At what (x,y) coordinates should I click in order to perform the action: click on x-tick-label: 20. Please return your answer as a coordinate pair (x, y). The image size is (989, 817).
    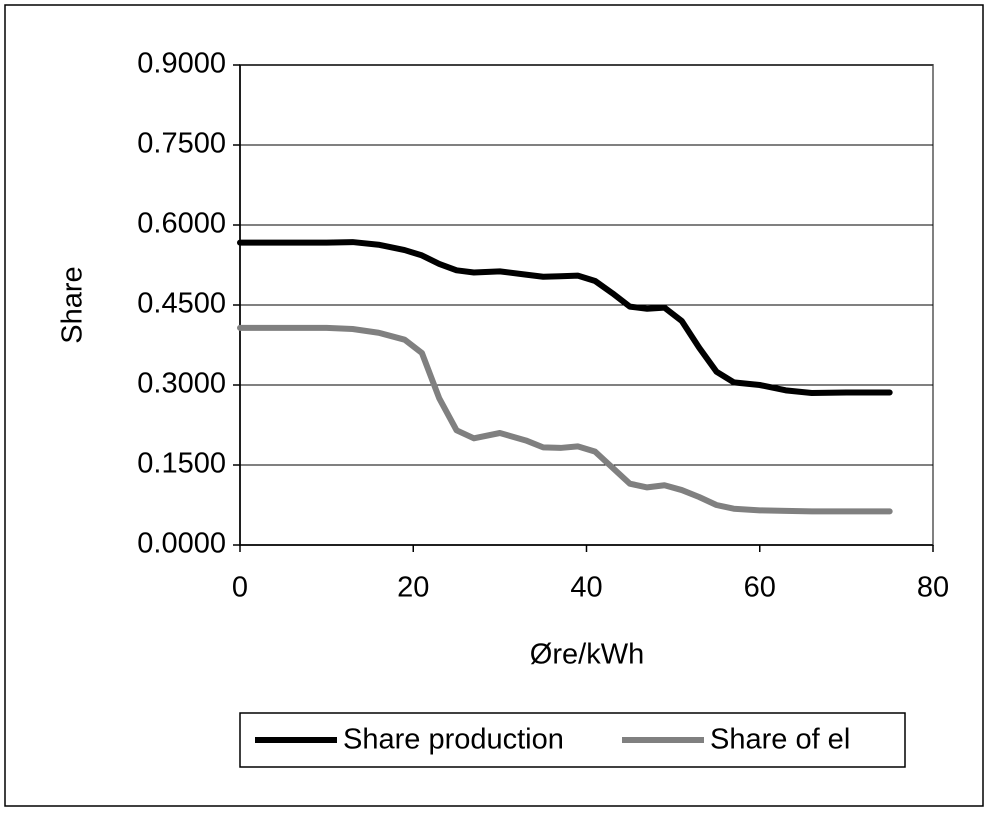
    Looking at the image, I should click on (413, 588).